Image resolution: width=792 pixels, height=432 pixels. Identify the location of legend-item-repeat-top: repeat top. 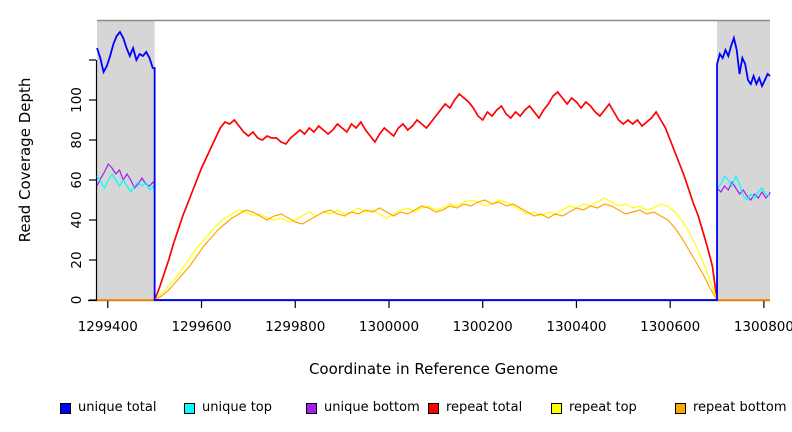
(594, 408).